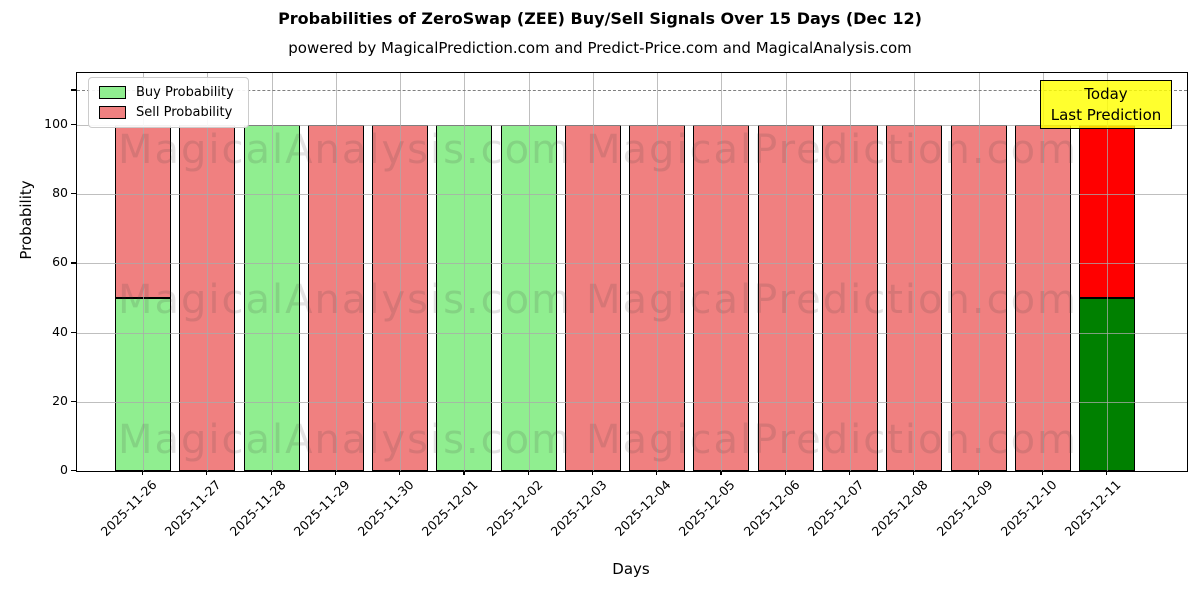 The height and width of the screenshot is (600, 1200). What do you see at coordinates (631, 569) in the screenshot?
I see `x-axis-label: Days` at bounding box center [631, 569].